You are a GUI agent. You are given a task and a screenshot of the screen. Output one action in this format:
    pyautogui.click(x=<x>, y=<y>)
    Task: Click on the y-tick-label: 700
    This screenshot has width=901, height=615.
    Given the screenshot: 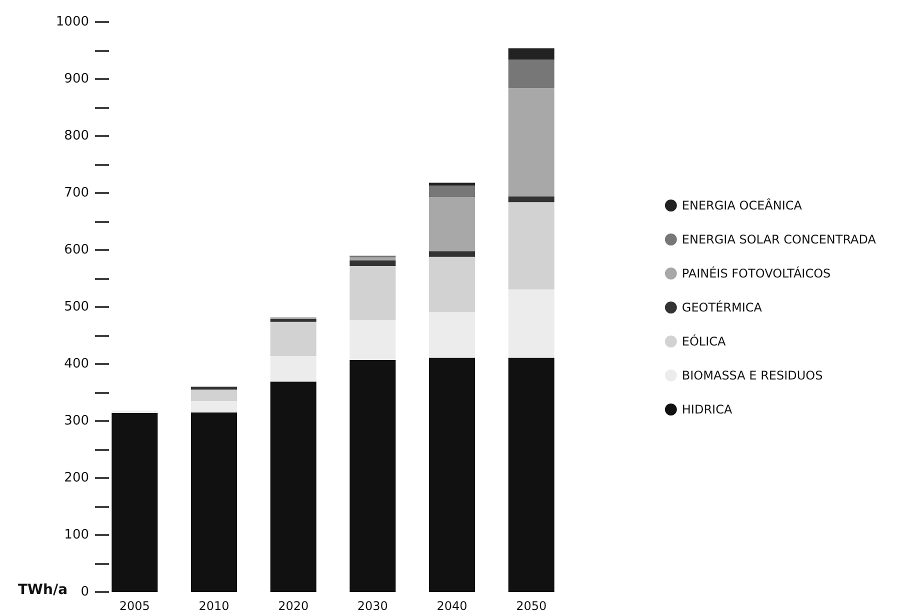 What is the action you would take?
    pyautogui.click(x=76, y=193)
    